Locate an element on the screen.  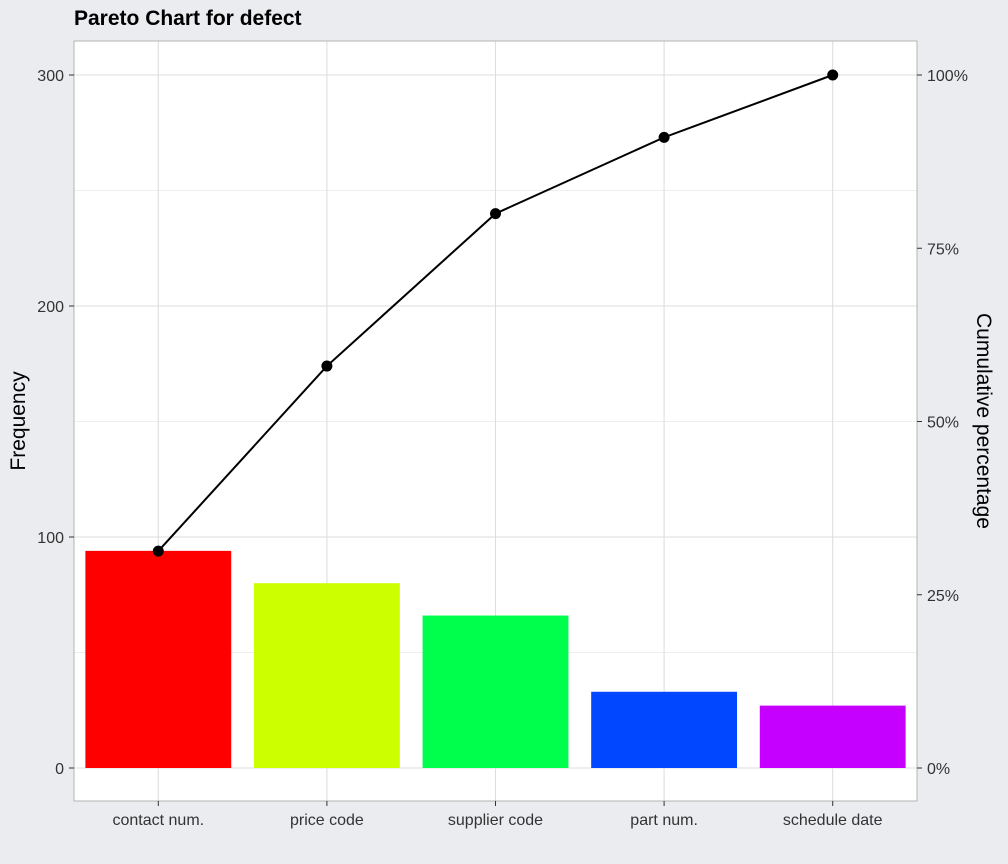
y-tick-label: 0 is located at coordinates (59, 769).